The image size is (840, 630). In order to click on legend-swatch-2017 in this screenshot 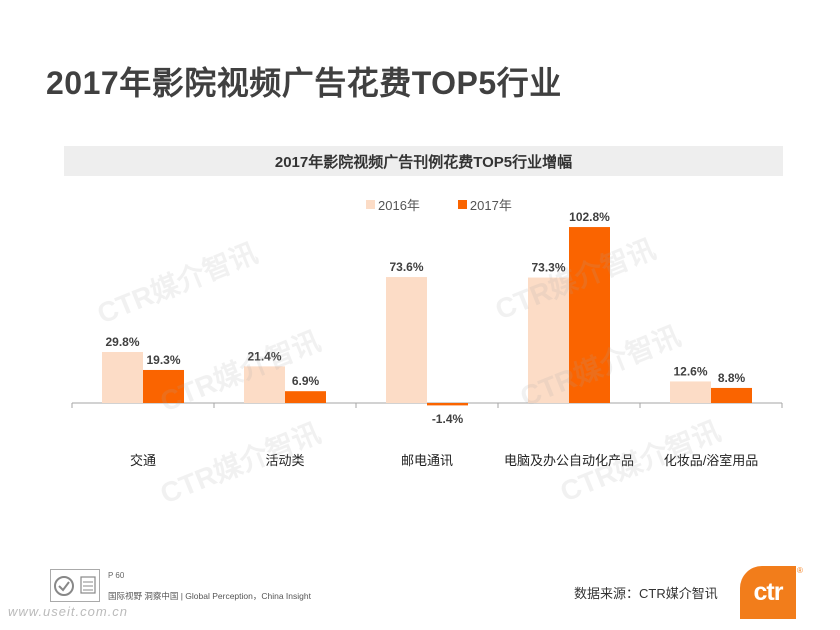, I will do `click(462, 204)`.